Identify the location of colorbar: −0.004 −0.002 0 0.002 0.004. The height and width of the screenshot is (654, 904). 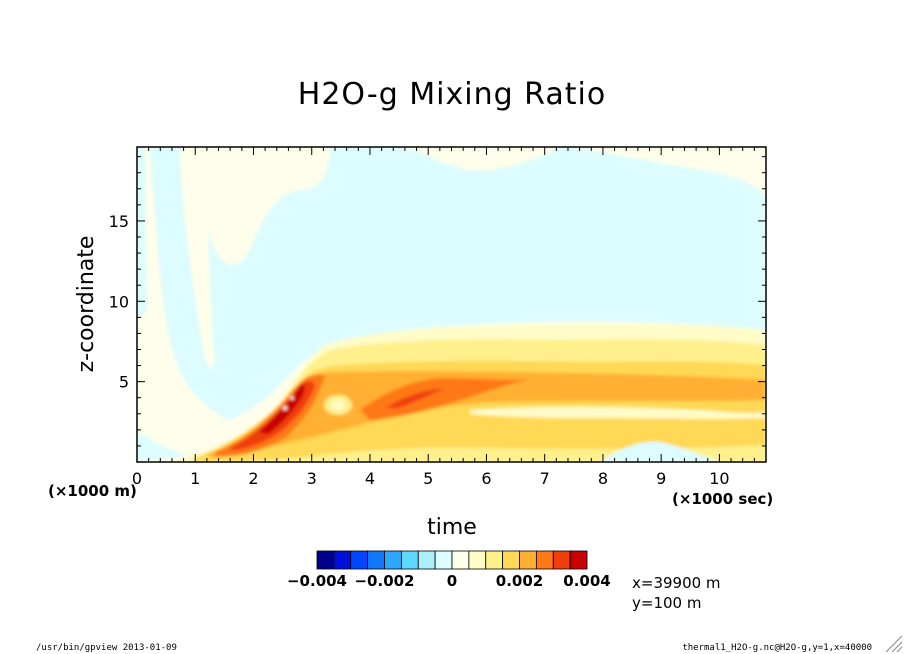
(449, 570).